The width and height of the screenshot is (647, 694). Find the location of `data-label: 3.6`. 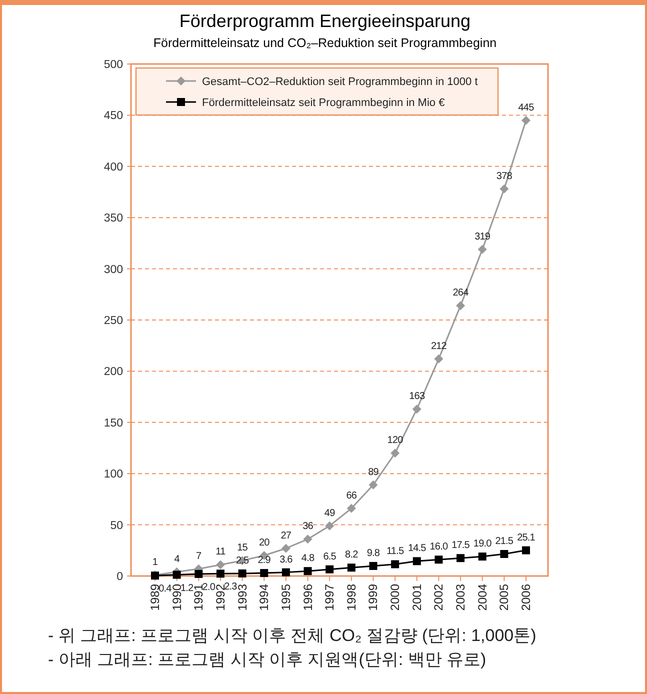

data-label: 3.6 is located at coordinates (287, 560).